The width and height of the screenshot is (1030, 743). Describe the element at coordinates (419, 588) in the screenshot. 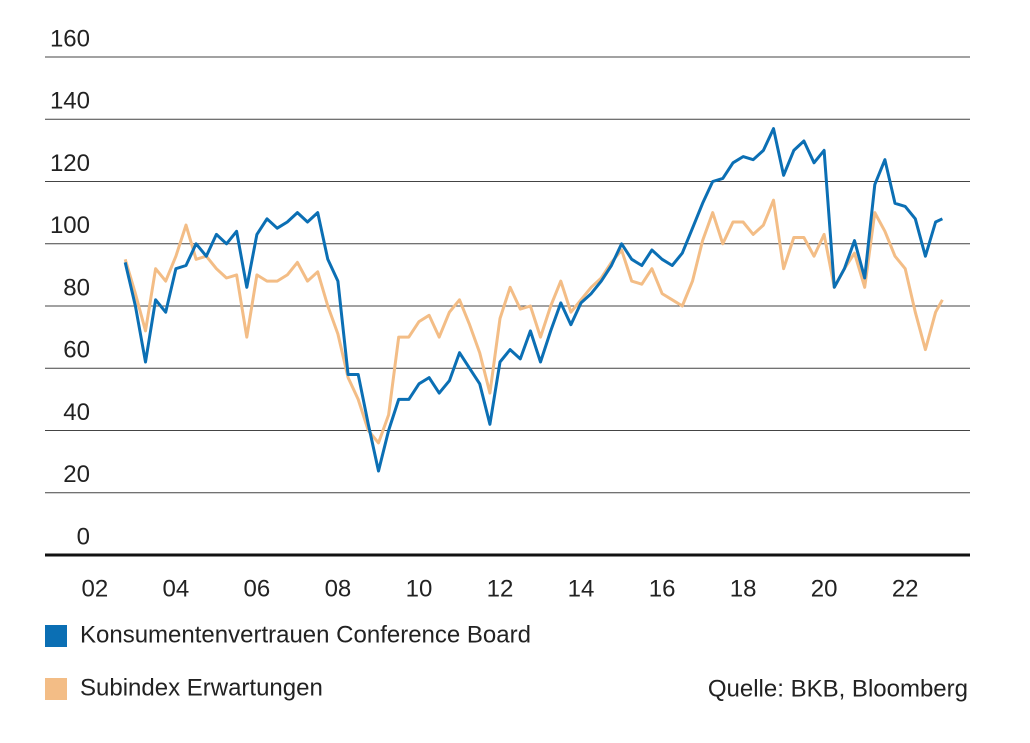

I see `x-tick-label: 10` at that location.